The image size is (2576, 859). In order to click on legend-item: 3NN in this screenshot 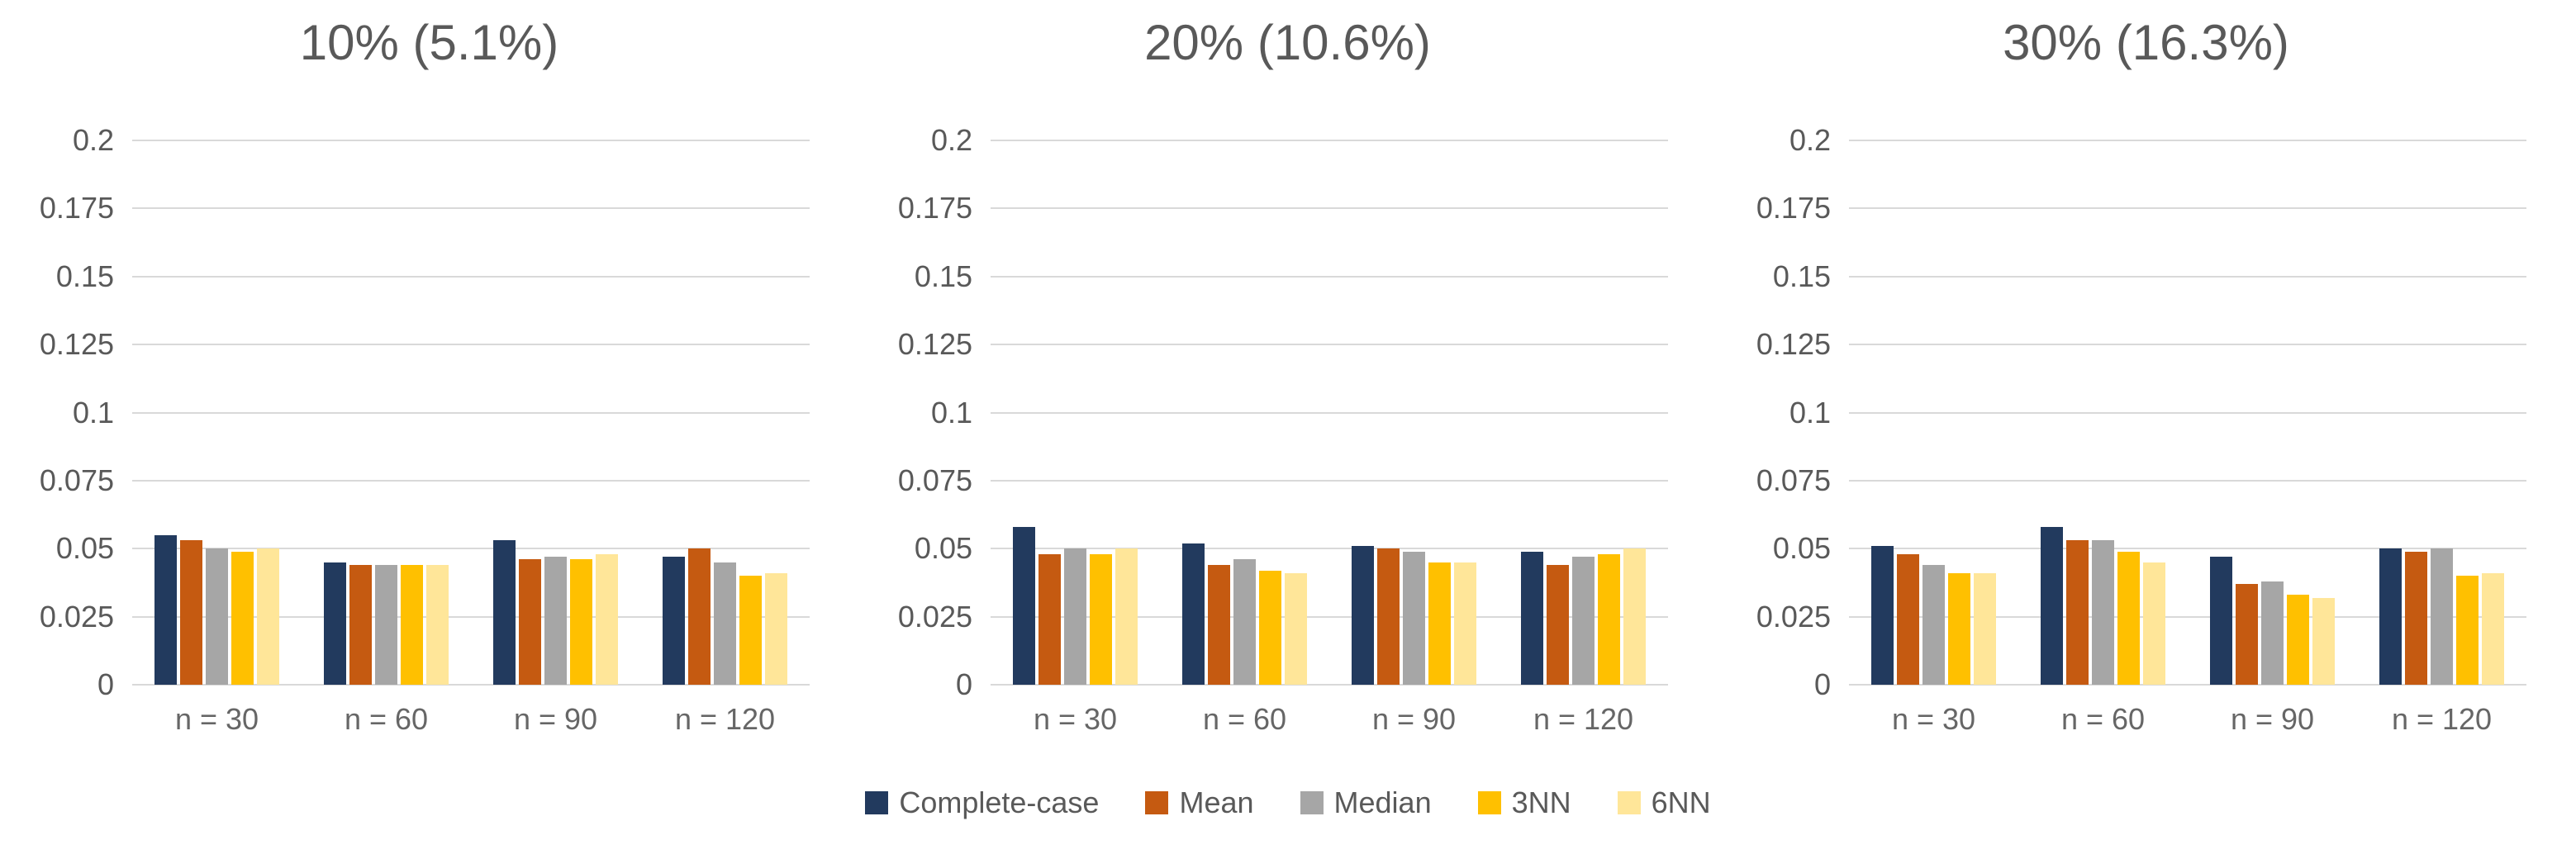, I will do `click(1524, 802)`.